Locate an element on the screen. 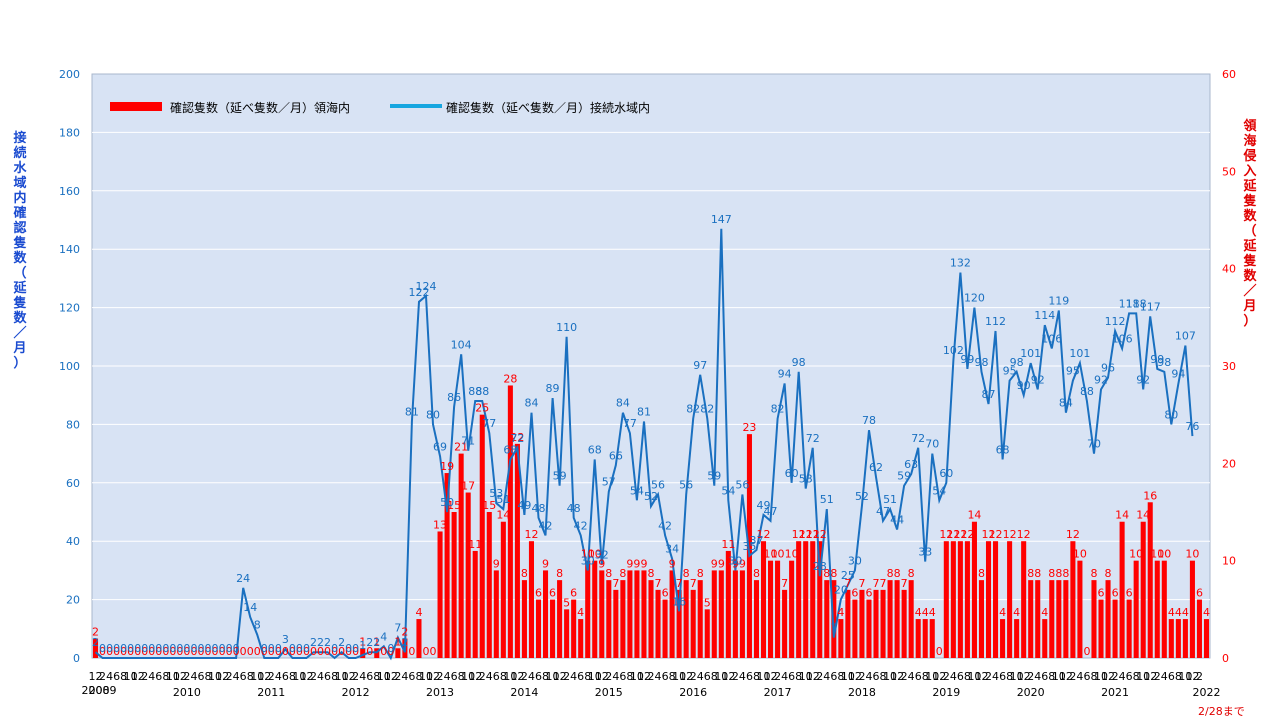 The height and width of the screenshot is (720, 1280). line-value-label: 47 is located at coordinates (771, 511).